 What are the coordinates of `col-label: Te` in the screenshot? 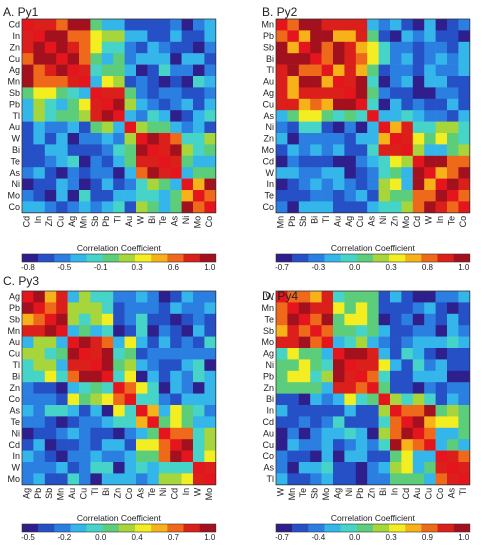 It's located at (303, 493).